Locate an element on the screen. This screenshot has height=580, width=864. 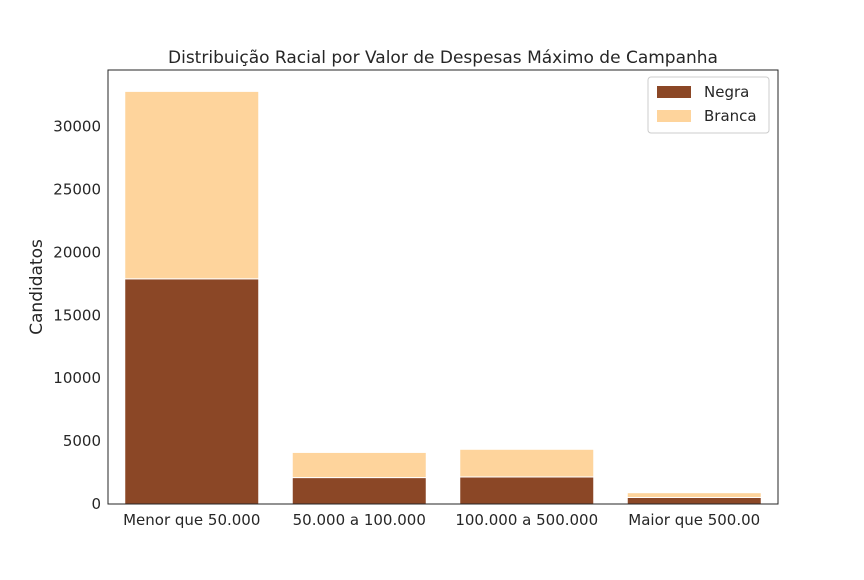
y-axis-label: Candidatos is located at coordinates (37, 287).